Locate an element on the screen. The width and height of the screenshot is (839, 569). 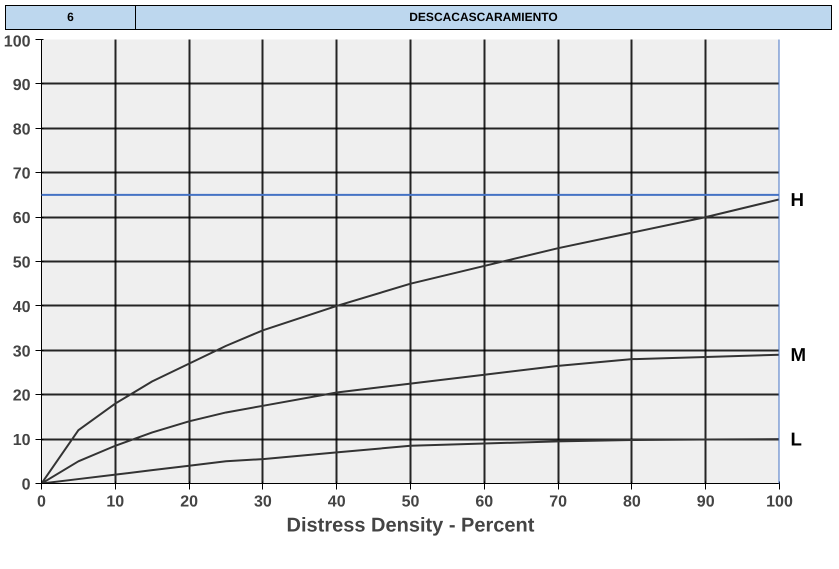
x-tick-label: 0 is located at coordinates (41, 502).